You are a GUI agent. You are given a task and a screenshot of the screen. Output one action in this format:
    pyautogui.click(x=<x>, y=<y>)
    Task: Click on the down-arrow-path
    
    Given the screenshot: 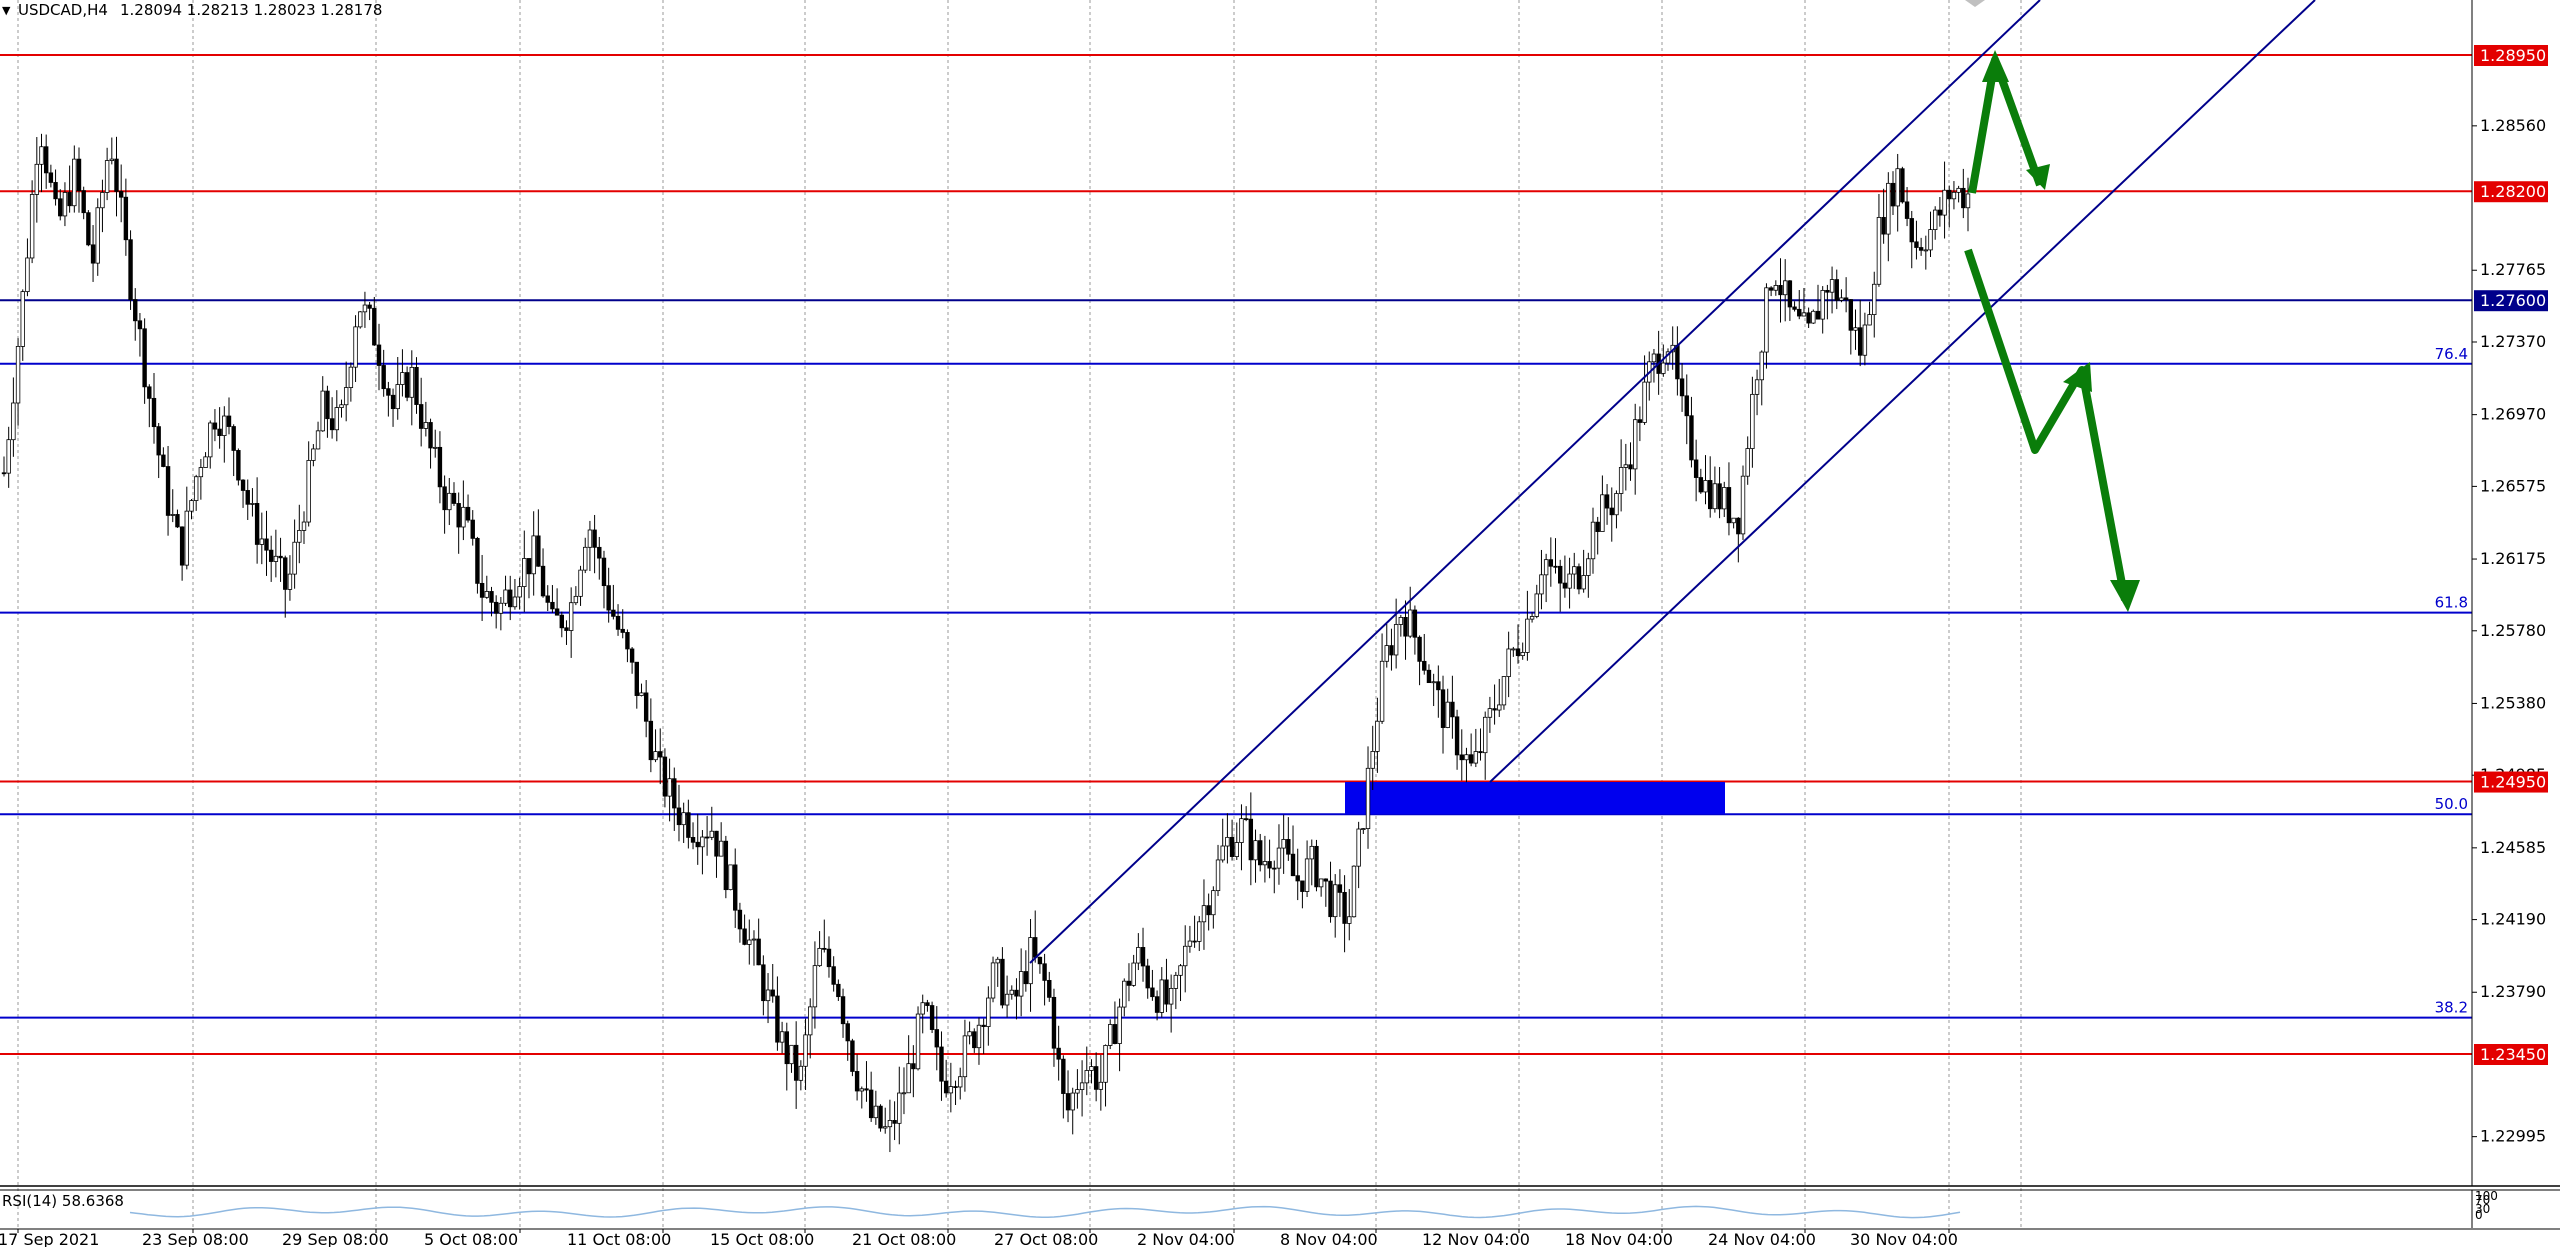 What is the action you would take?
    pyautogui.click(x=2046, y=424)
    